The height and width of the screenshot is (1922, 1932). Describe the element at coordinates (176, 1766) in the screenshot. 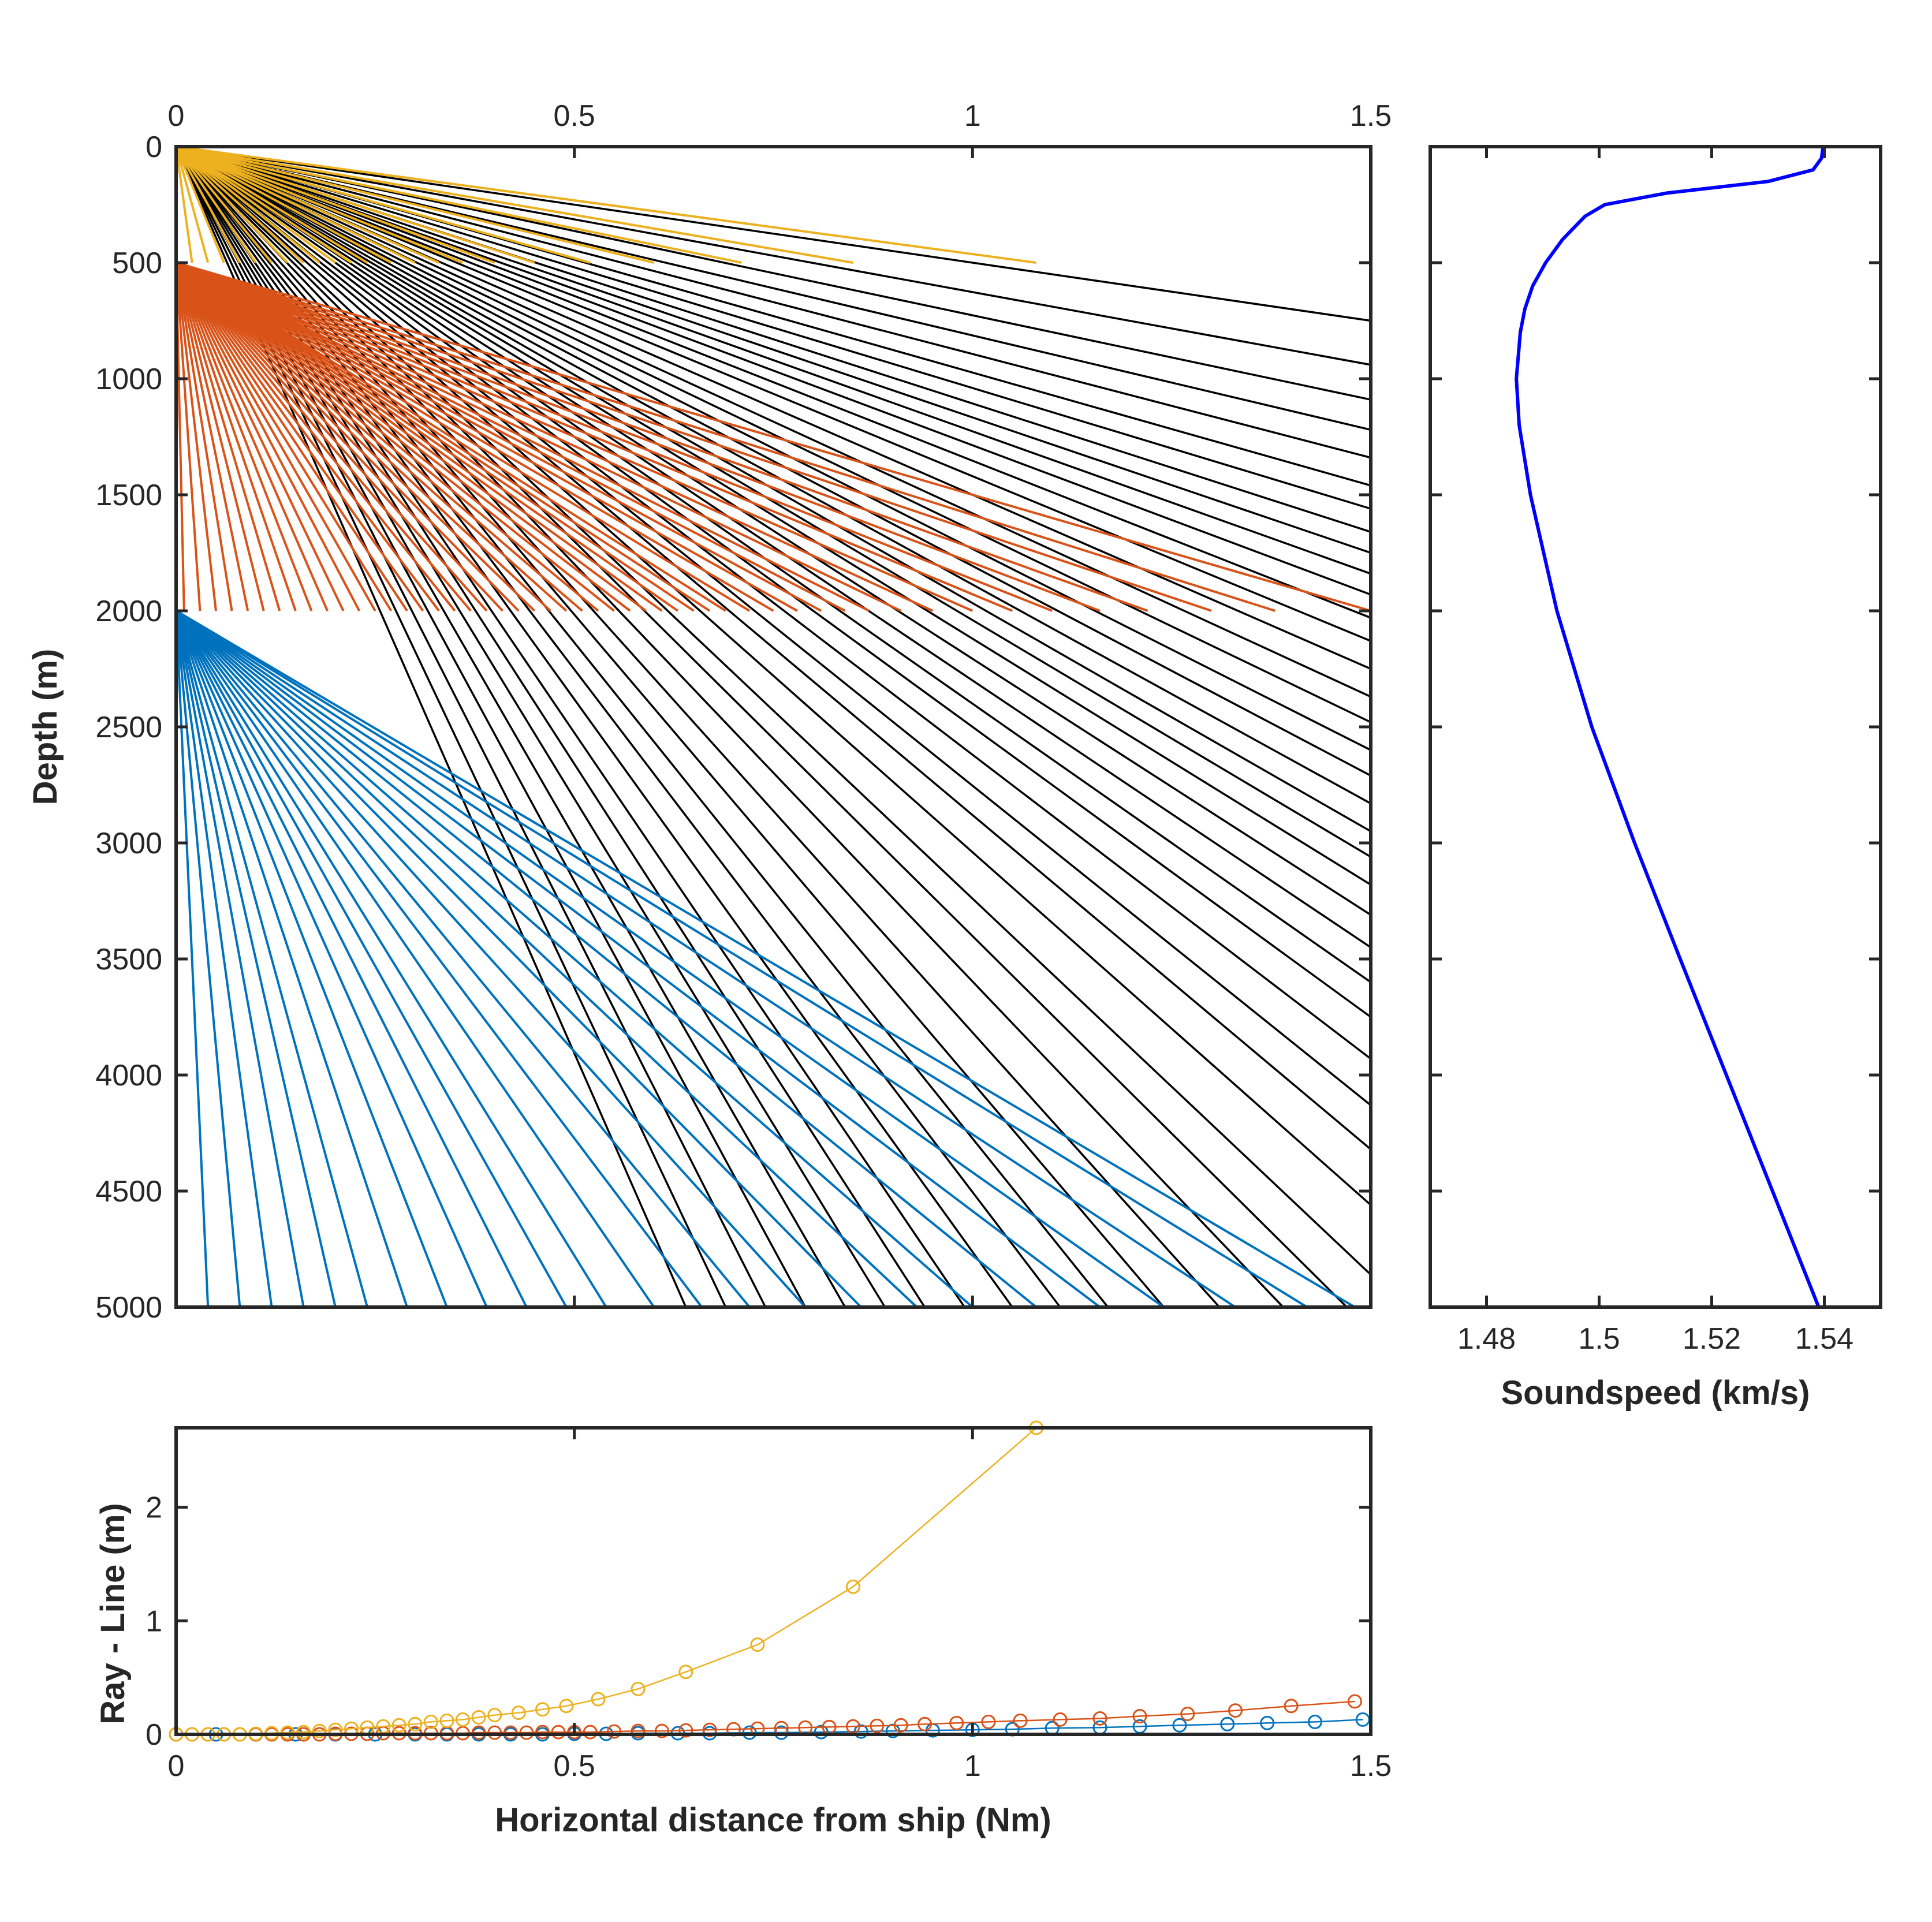

I see `x-tick-label: 0` at that location.